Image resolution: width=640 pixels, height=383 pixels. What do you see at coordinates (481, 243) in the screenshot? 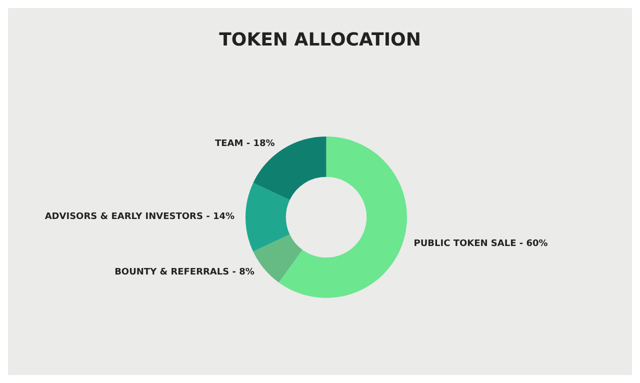
I see `slice-label: PUBLIC TOKEN SALE - 60%` at bounding box center [481, 243].